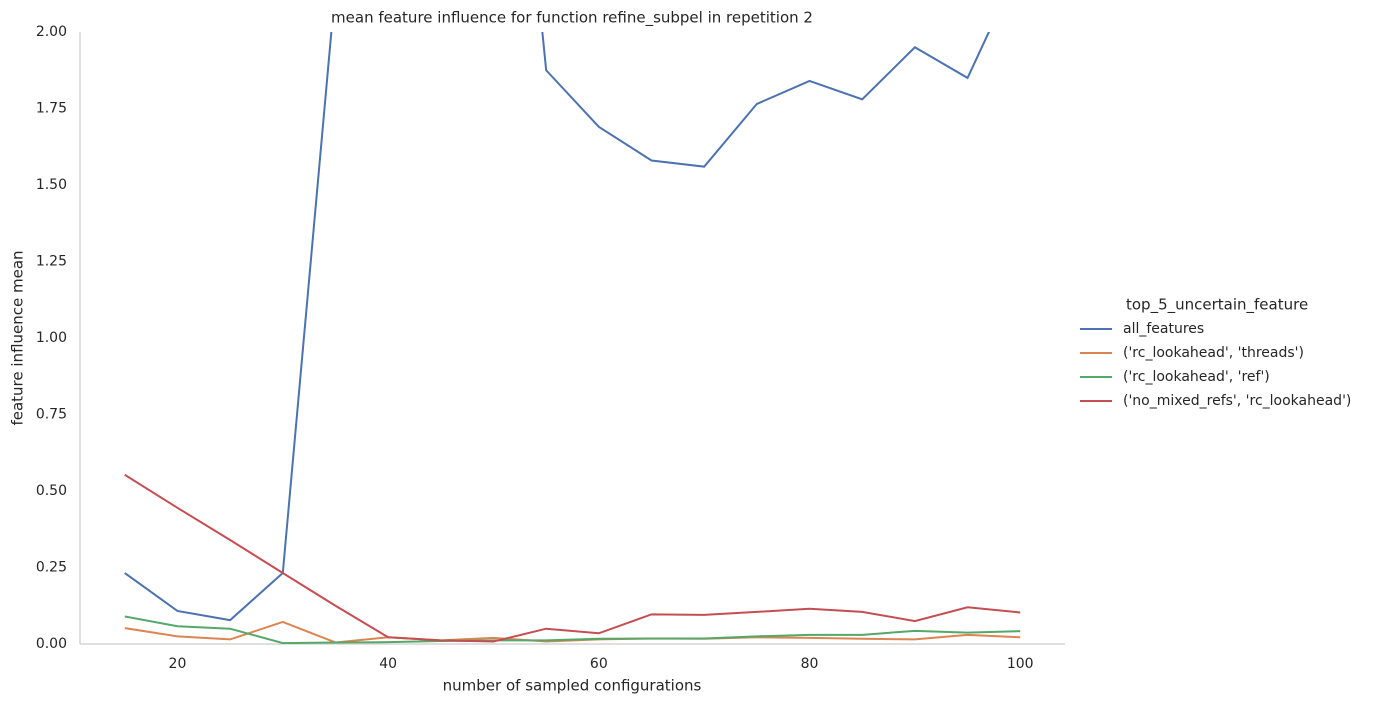 This screenshot has width=1386, height=706. I want to click on legend-label: ('rc_lookahead', 'ref'), so click(1196, 377).